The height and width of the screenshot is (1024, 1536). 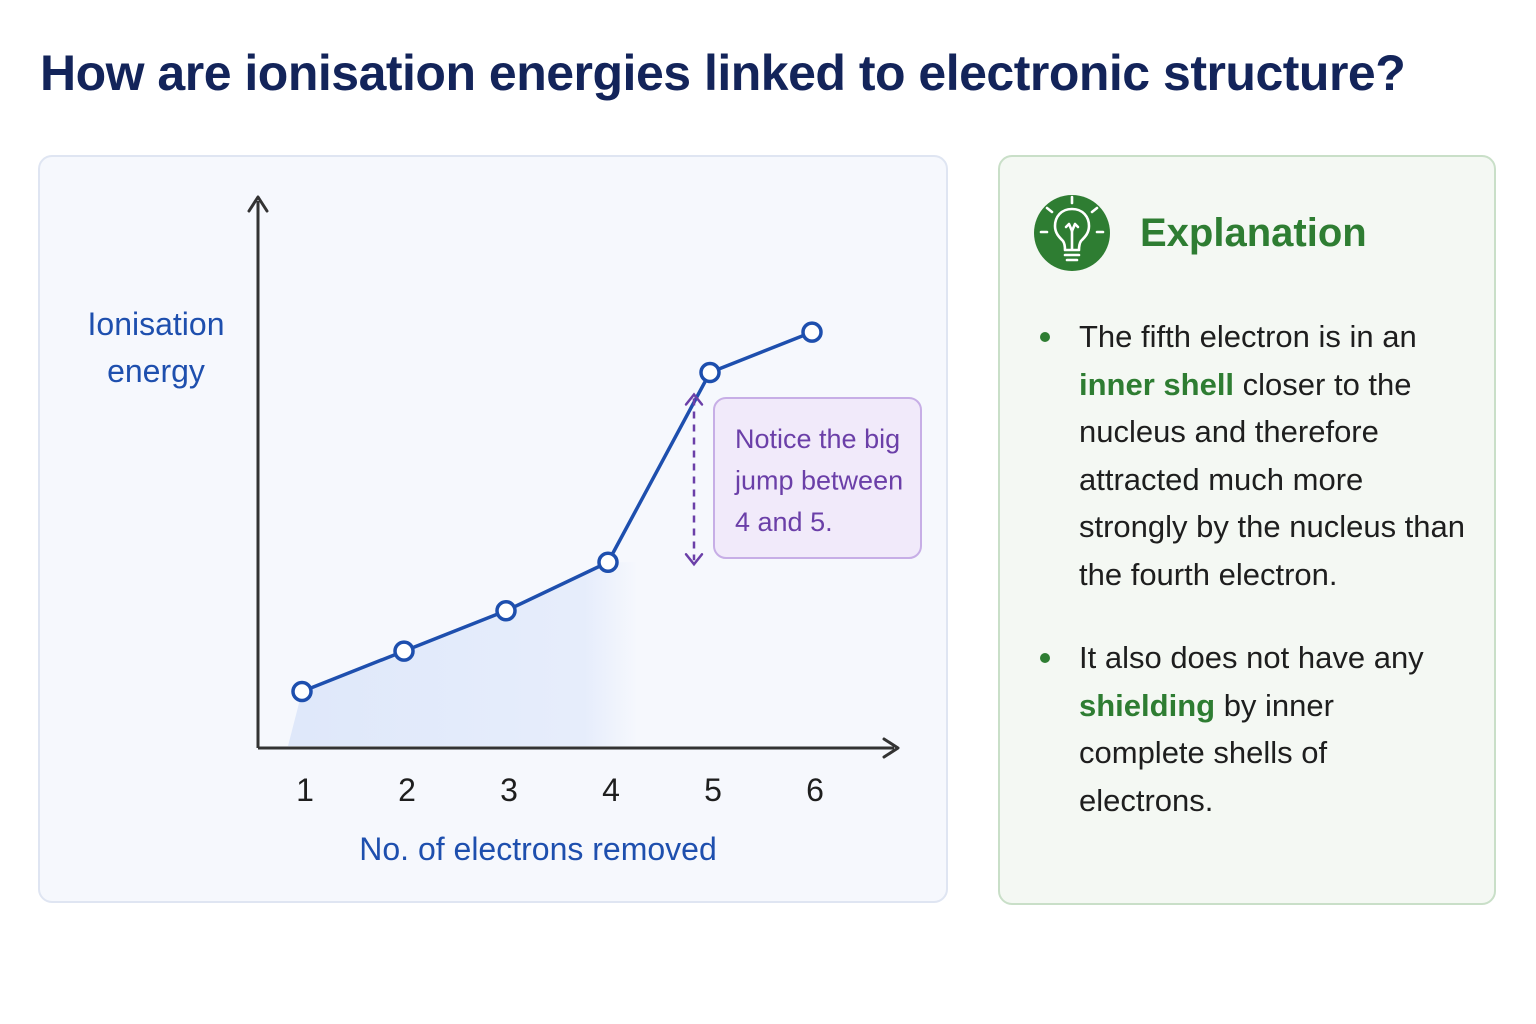 What do you see at coordinates (817, 439) in the screenshot?
I see `annotation-text: Notice the big` at bounding box center [817, 439].